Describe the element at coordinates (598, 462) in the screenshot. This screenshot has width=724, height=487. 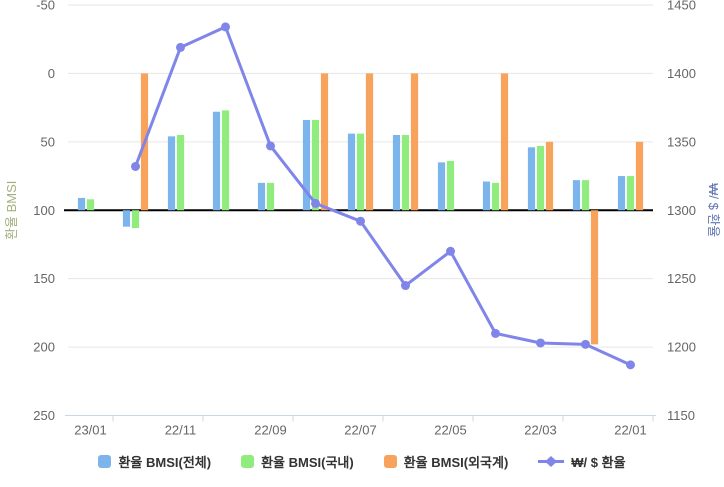
I see `legend-label: ₩/ $ 환율` at that location.